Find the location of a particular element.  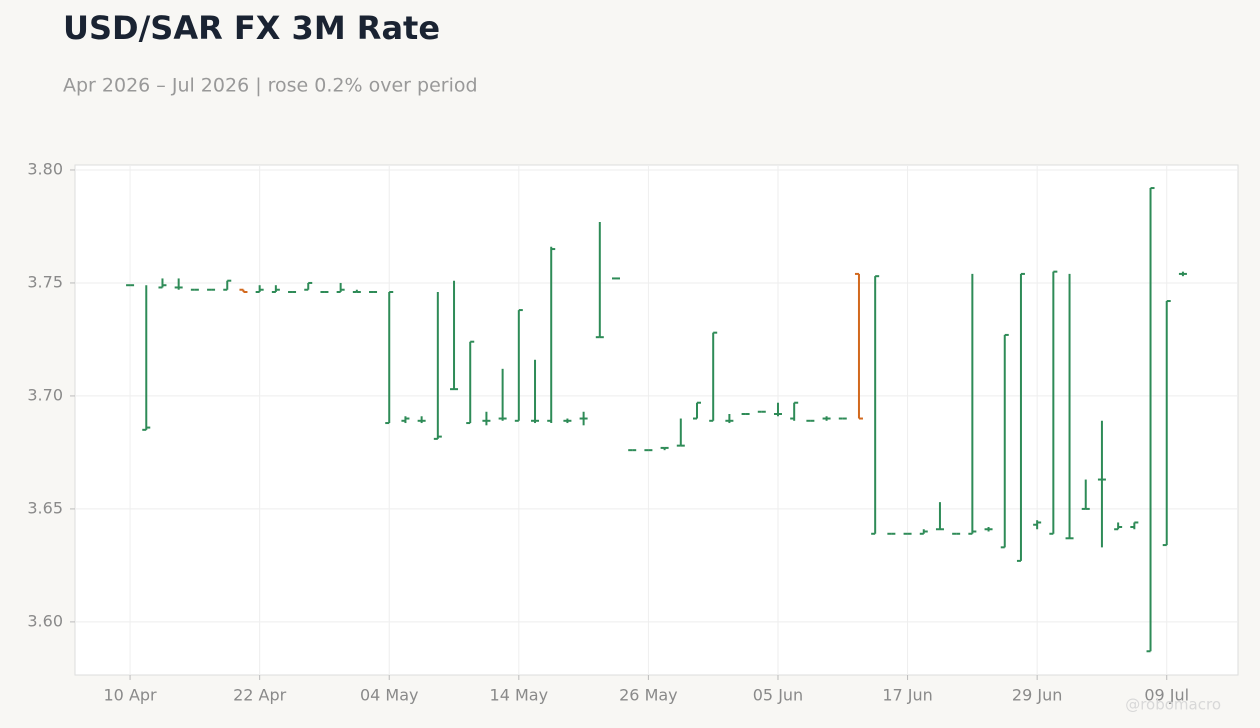

y-tick-label: 3.80 is located at coordinates (45, 168).